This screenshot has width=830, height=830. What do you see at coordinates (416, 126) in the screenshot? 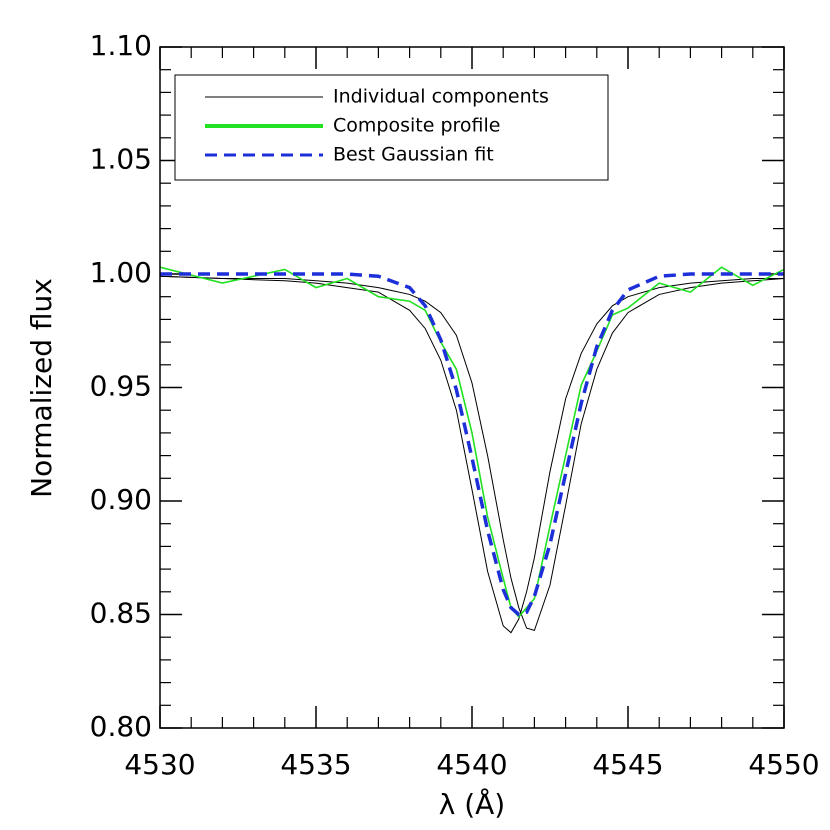
I see `legend-label: Composite profile` at bounding box center [416, 126].